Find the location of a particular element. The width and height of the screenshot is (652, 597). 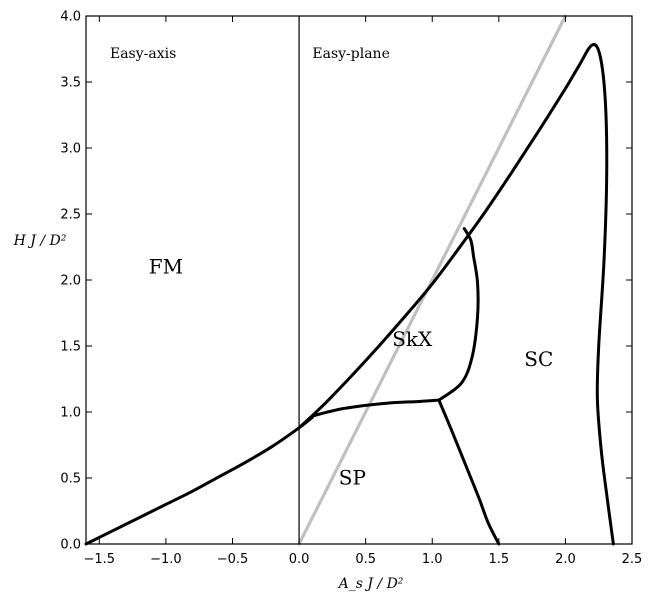

x-tick-label-3: 0.0 is located at coordinates (299, 559).